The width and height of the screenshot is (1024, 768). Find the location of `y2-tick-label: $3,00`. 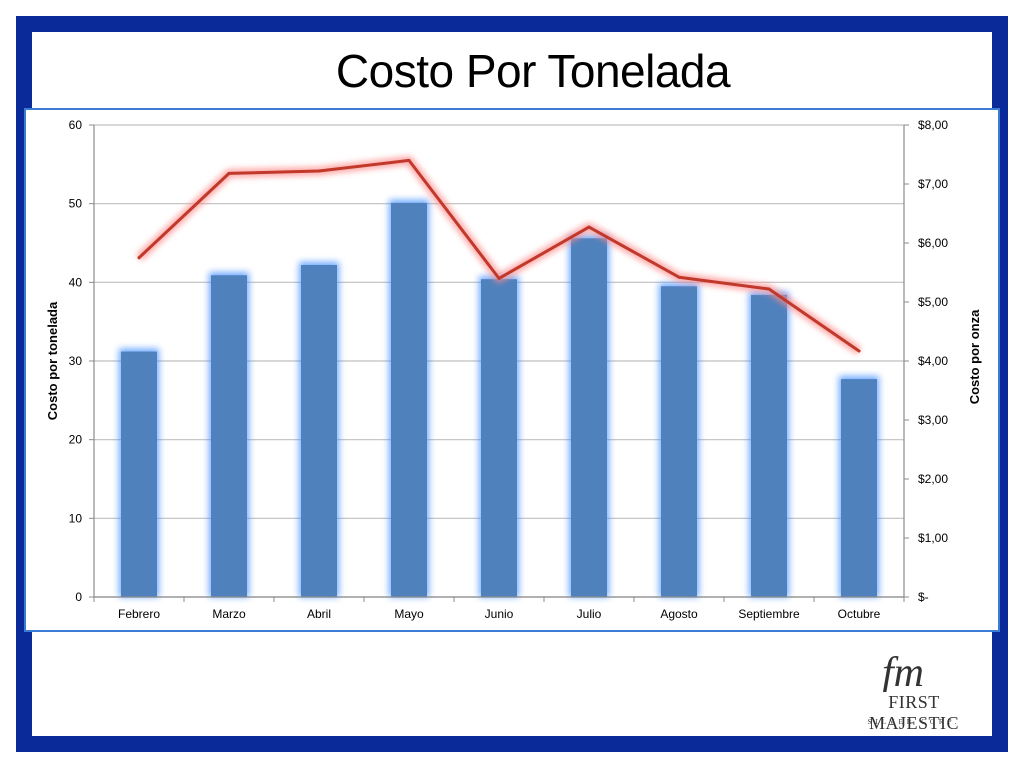

y2-tick-label: $3,00 is located at coordinates (933, 420).